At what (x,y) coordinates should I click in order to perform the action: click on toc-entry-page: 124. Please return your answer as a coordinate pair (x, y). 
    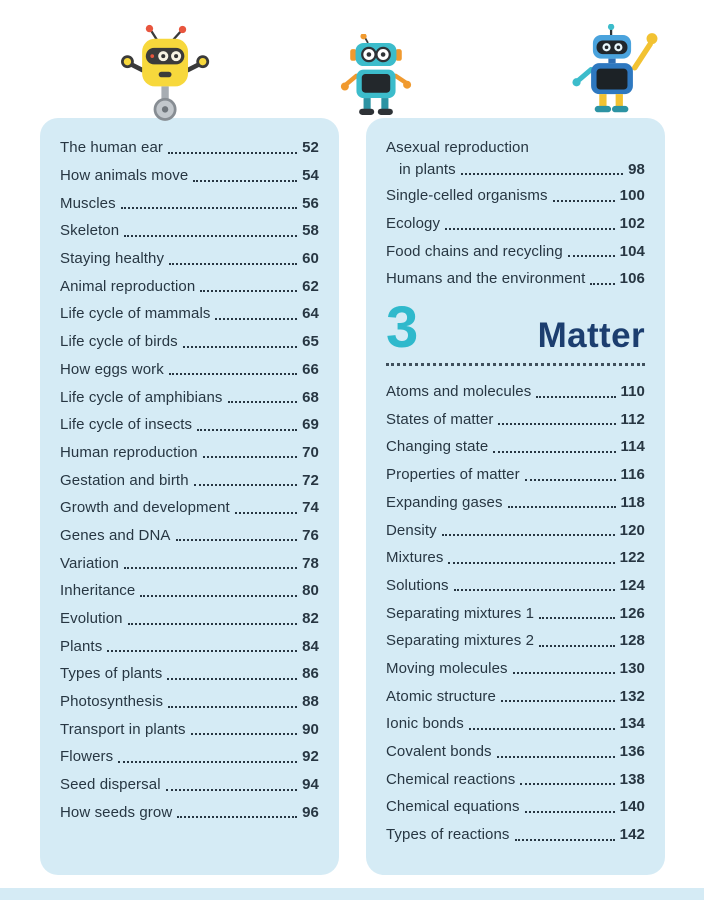
    Looking at the image, I should click on (632, 585).